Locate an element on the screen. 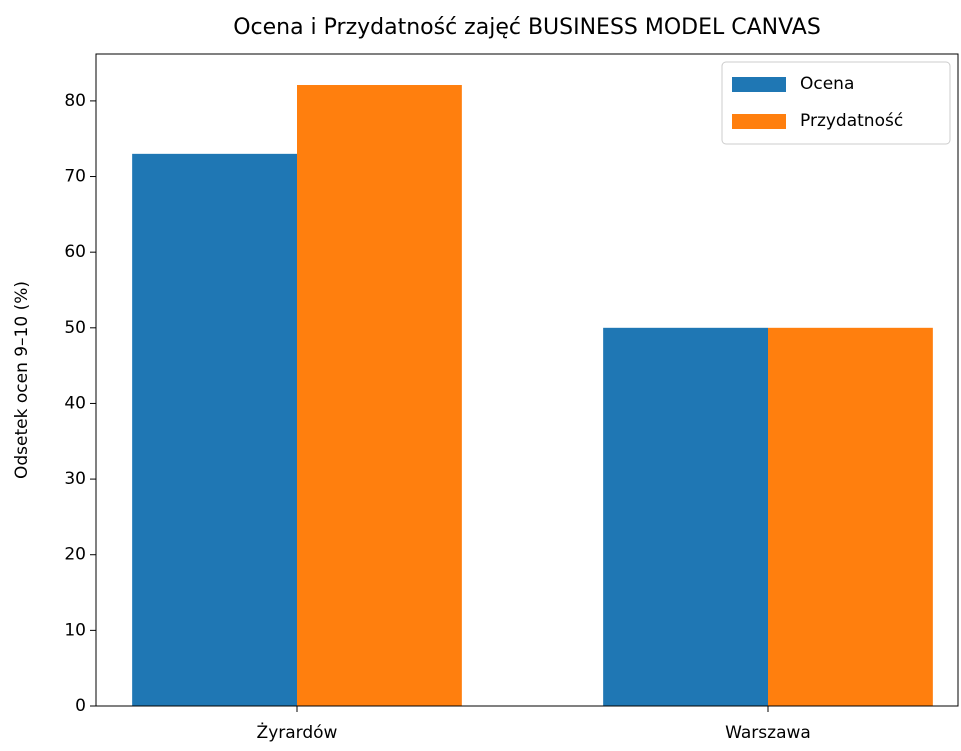  legend-label: Przydatność is located at coordinates (851, 121).